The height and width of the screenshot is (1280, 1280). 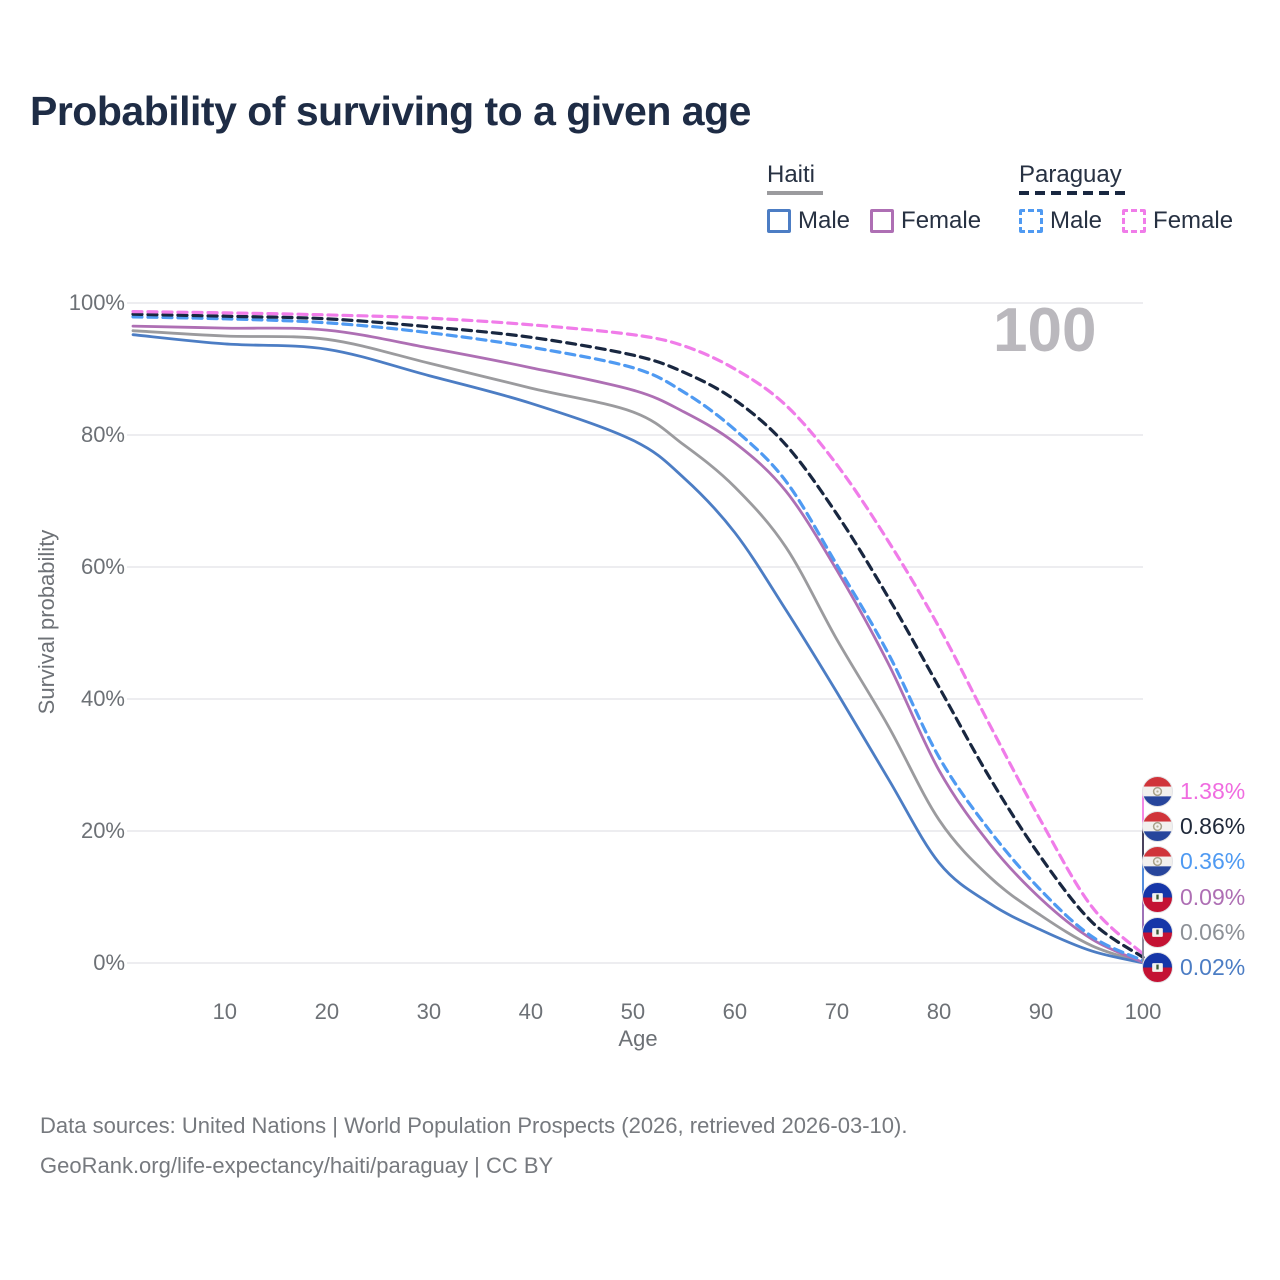 I want to click on y-axis-title: Survival probability, so click(x=46, y=622).